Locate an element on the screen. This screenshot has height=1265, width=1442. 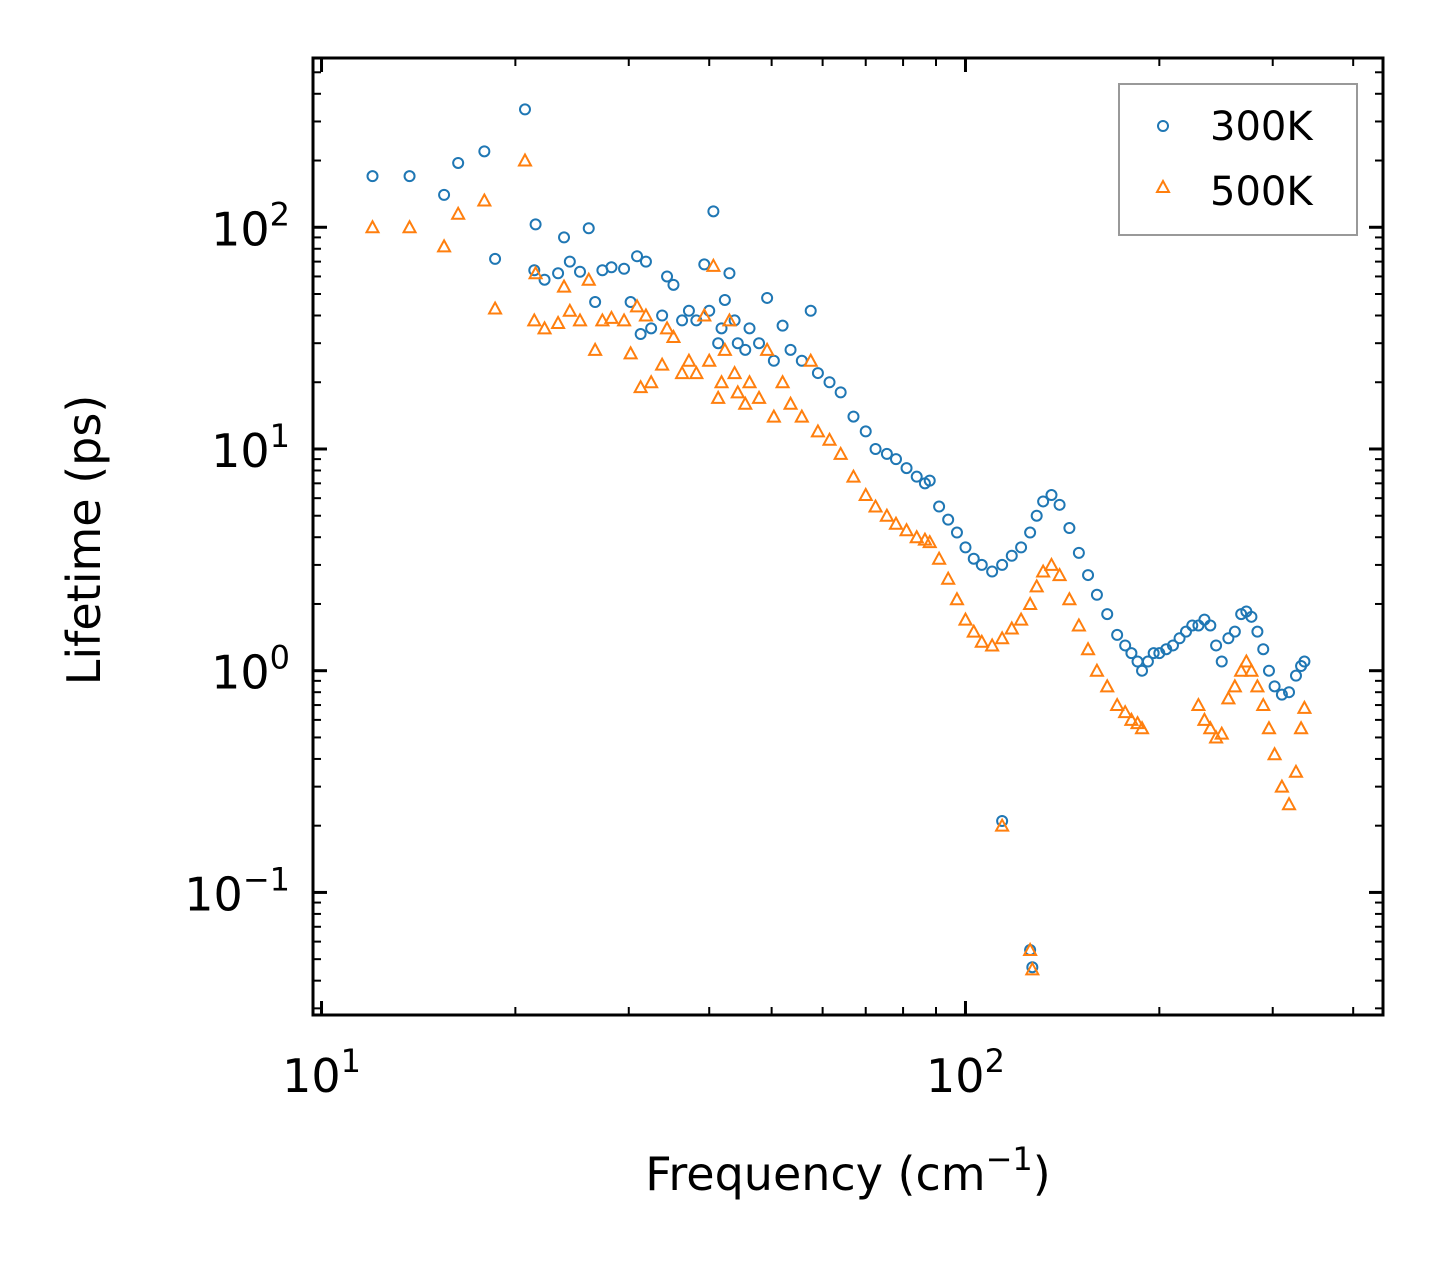
x-tick-label: 101 is located at coordinates (321, 1072).